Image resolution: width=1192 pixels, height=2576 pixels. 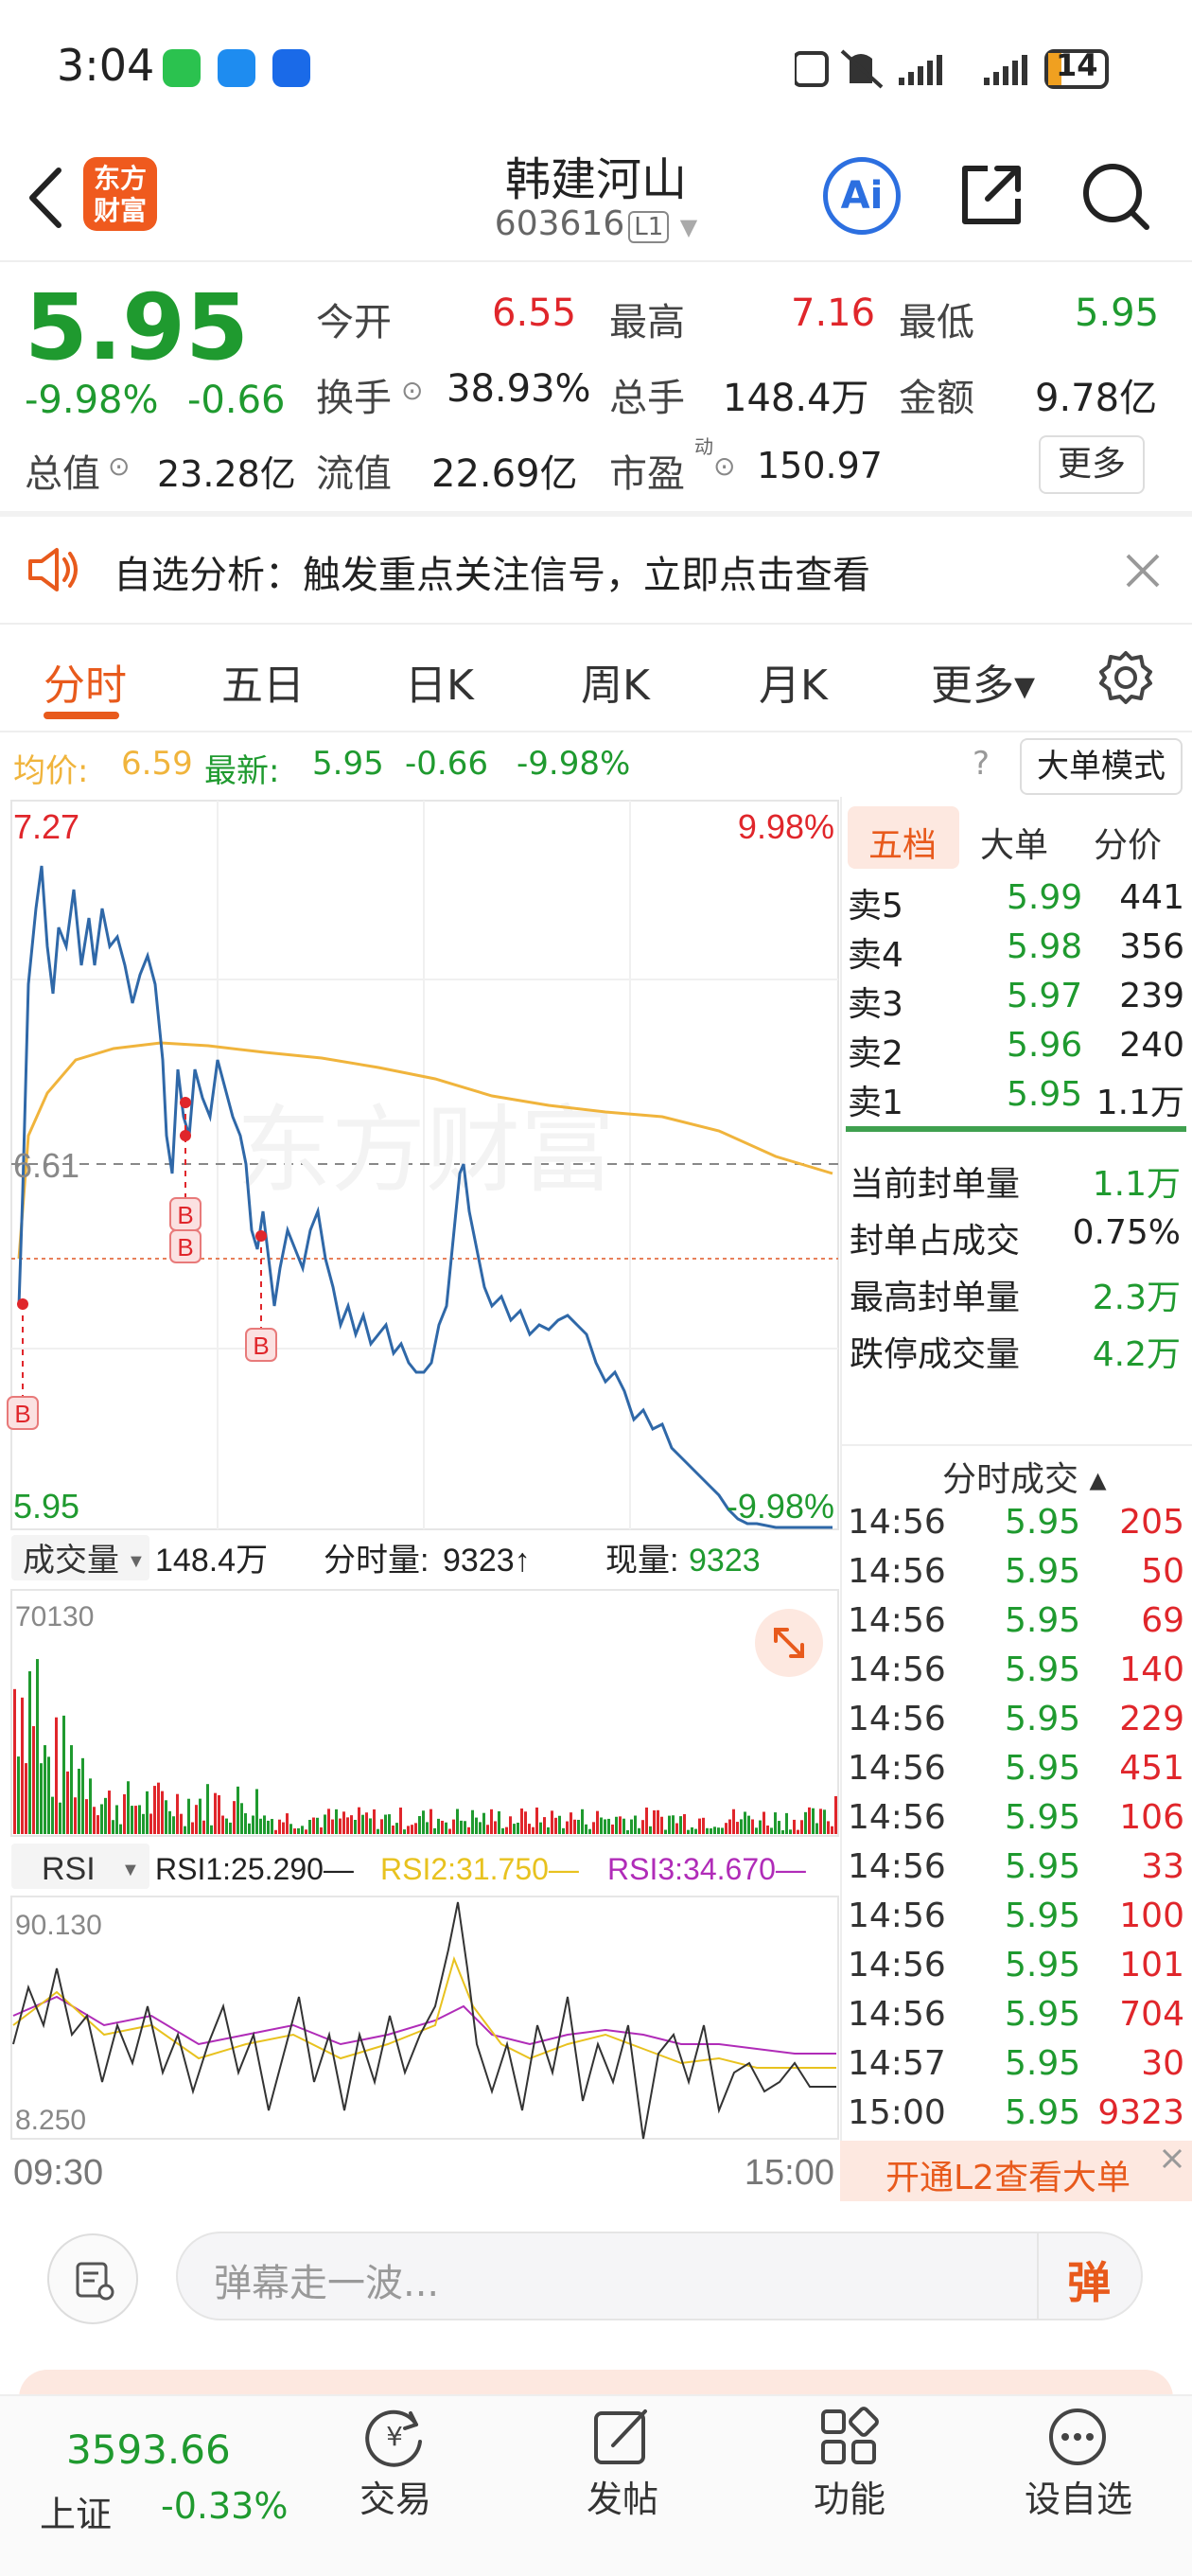 I want to click on stock-name: 韩建河山, so click(x=595, y=179).